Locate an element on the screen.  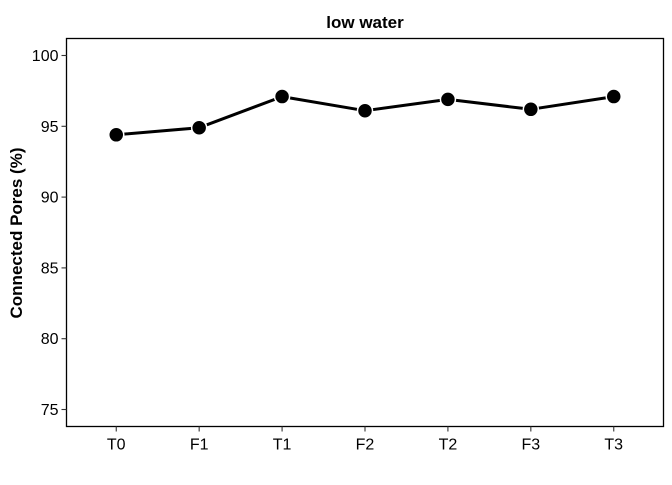
data-point-f2 is located at coordinates (365, 110).